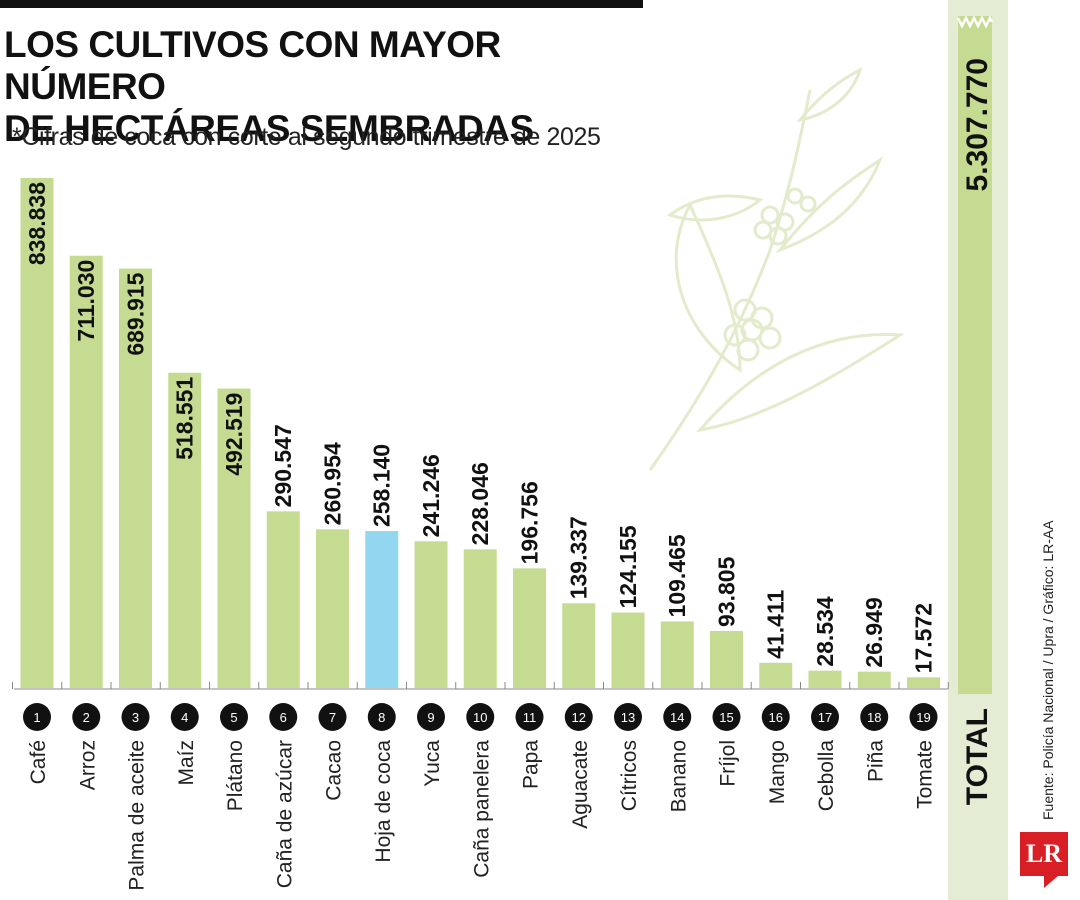 Image resolution: width=1080 pixels, height=900 pixels. What do you see at coordinates (234, 434) in the screenshot?
I see `bar-value-label: 492.519` at bounding box center [234, 434].